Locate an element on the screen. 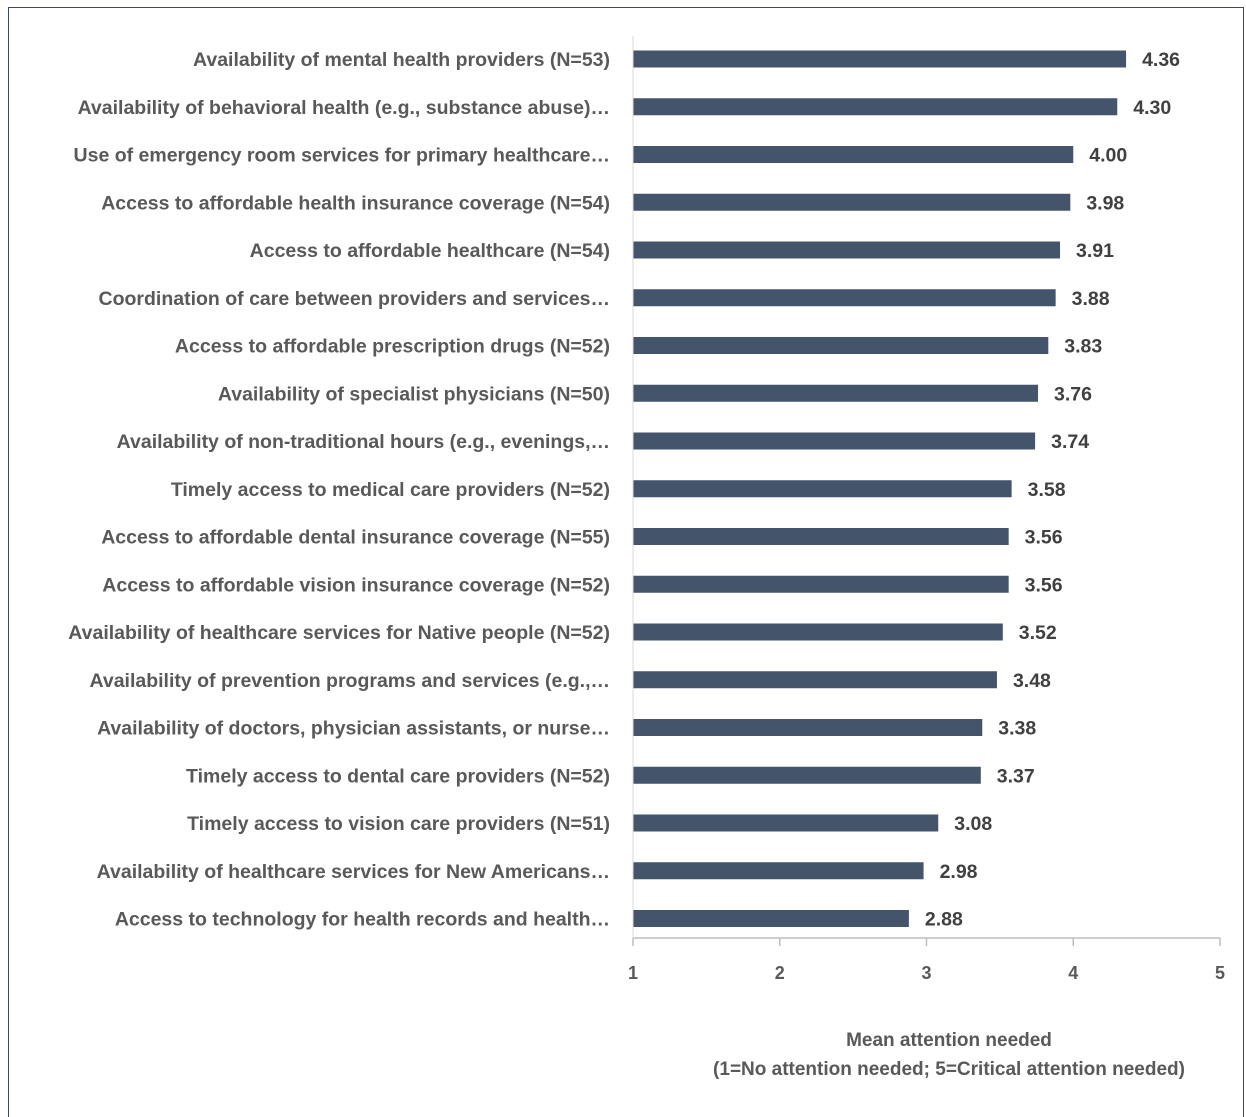  data-label: 3.74 is located at coordinates (1070, 442).